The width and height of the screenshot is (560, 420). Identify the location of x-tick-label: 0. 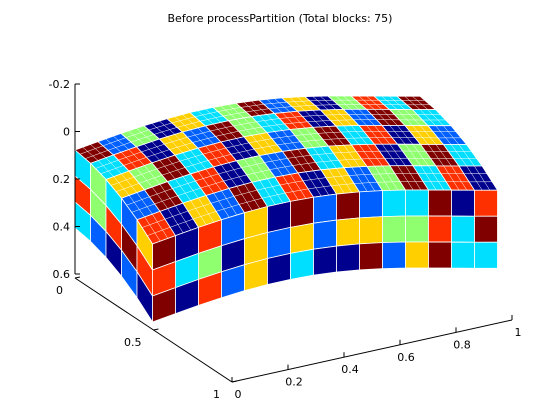
(238, 394).